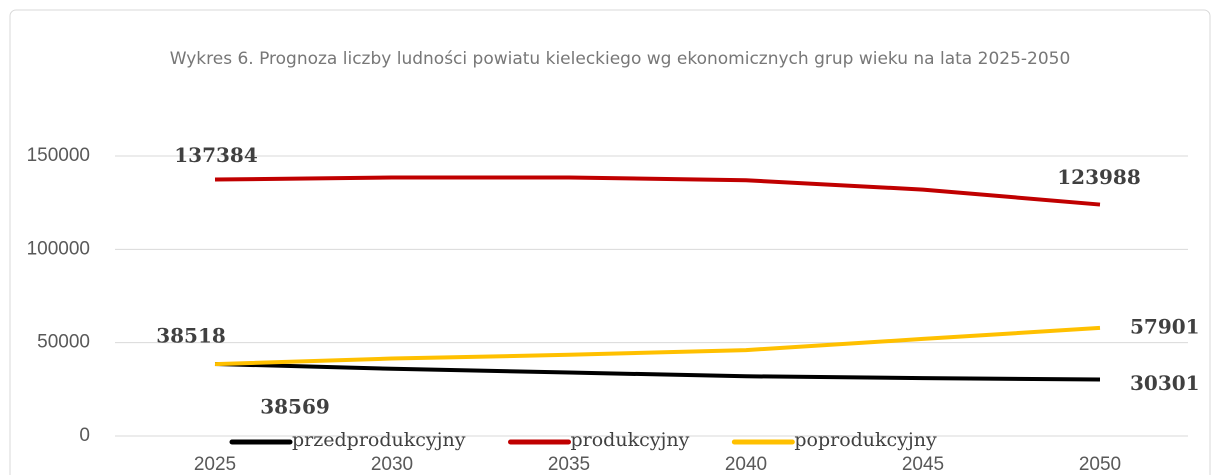  Describe the element at coordinates (63, 342) in the screenshot. I see `y-tick-label: 50000` at that location.